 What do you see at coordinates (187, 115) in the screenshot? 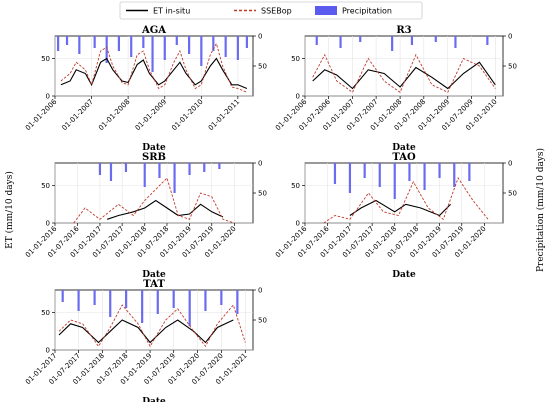
I see `x-tick-label: 01-01-2010` at bounding box center [187, 115].